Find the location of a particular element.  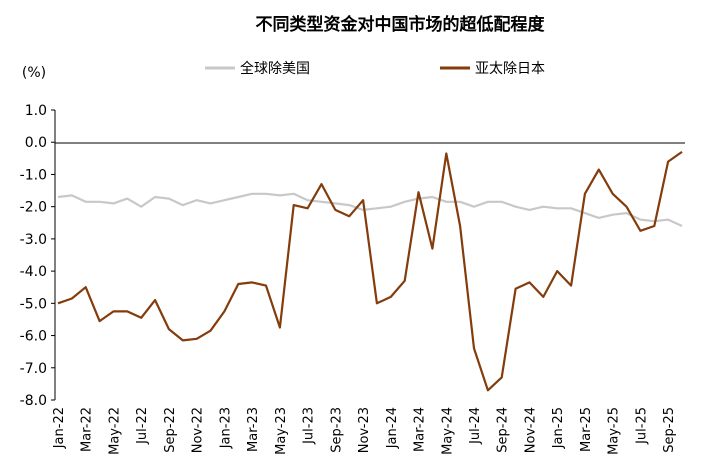

x-tick-label: Jan-22 is located at coordinates (59, 428).